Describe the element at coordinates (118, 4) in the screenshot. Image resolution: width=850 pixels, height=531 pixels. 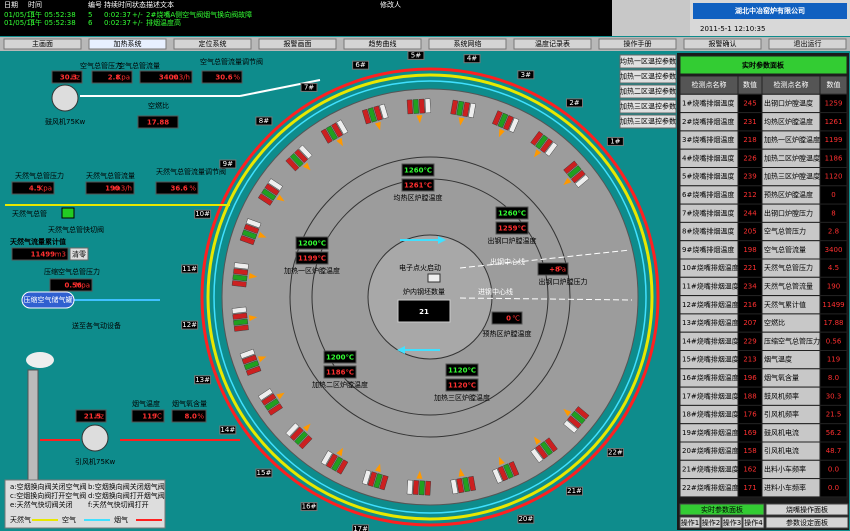
I see `log-header: 持续时间` at that location.